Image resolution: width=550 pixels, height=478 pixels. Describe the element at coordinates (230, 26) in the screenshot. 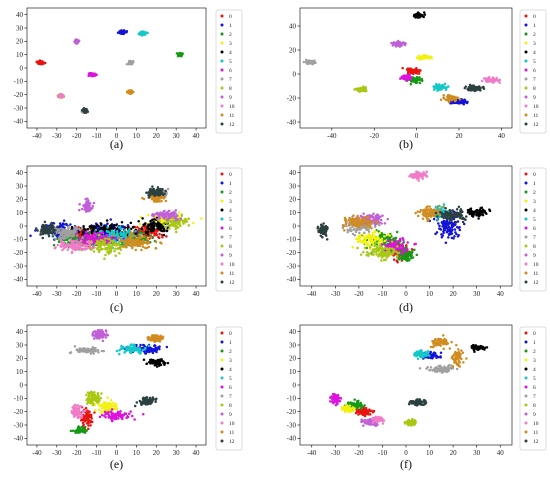

I see `legend-label: 1` at that location.